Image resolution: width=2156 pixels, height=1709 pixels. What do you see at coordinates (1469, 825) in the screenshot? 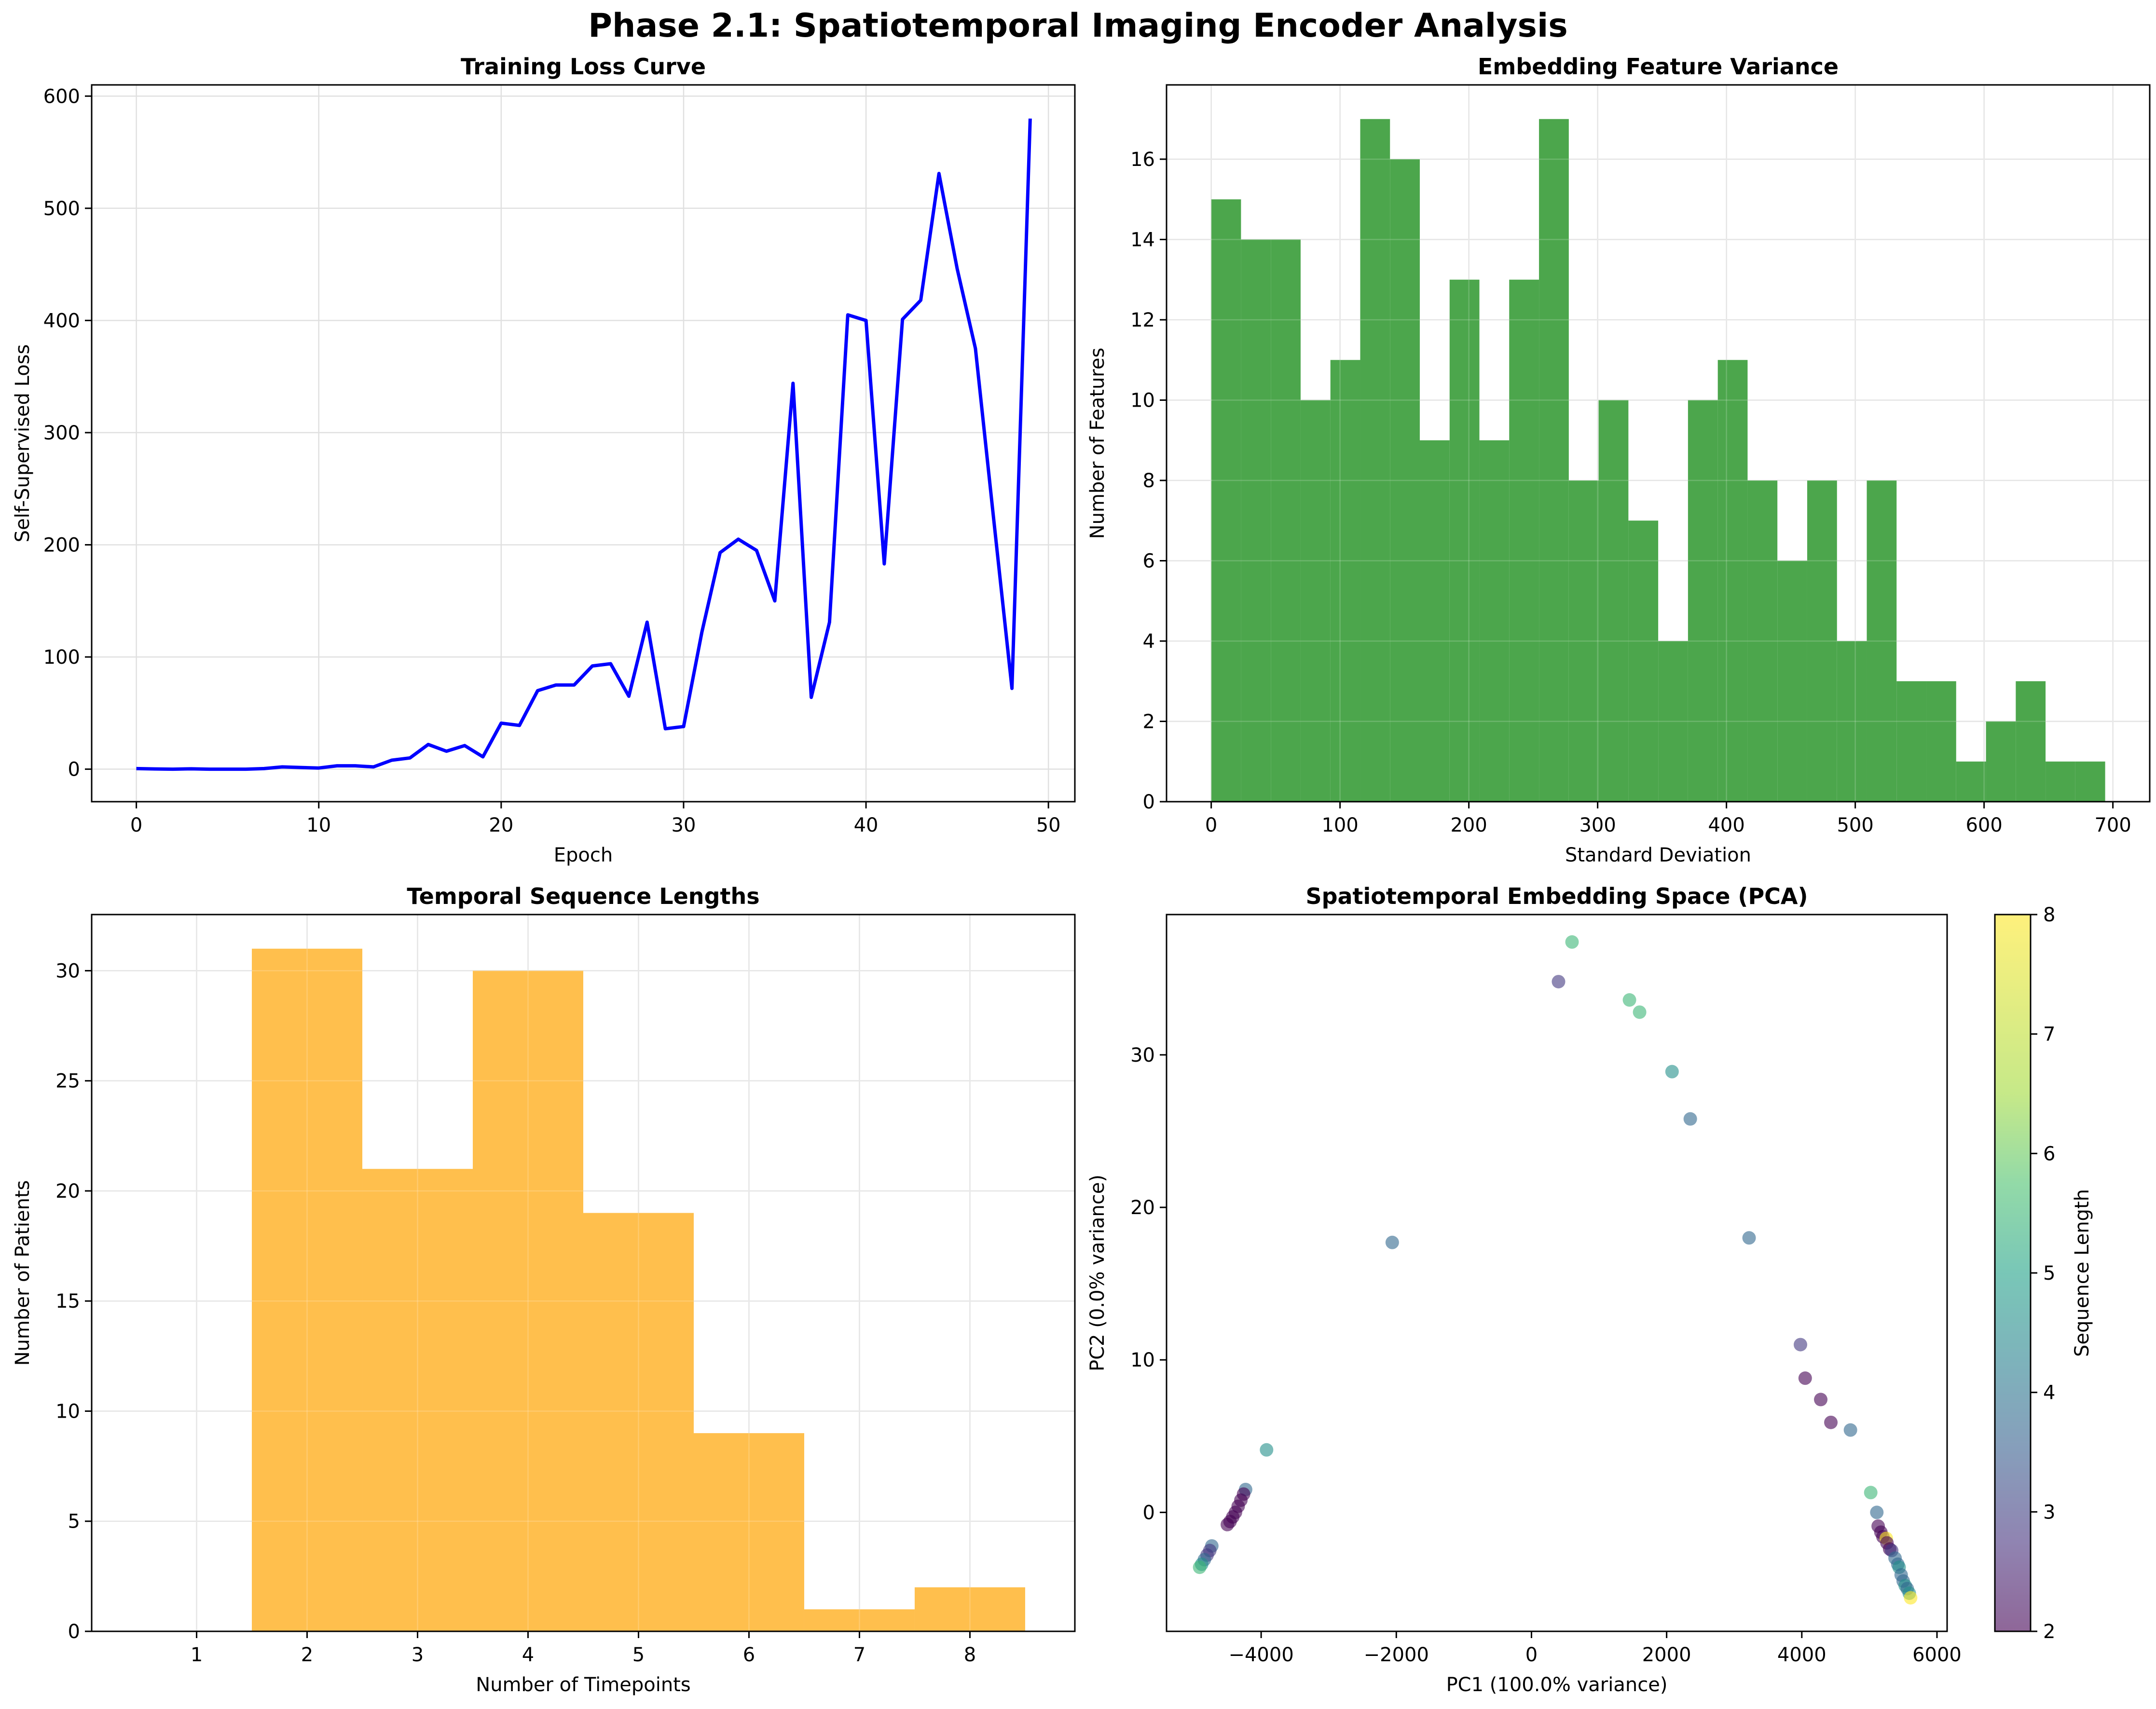
I see `x-tick-label: 200` at bounding box center [1469, 825].